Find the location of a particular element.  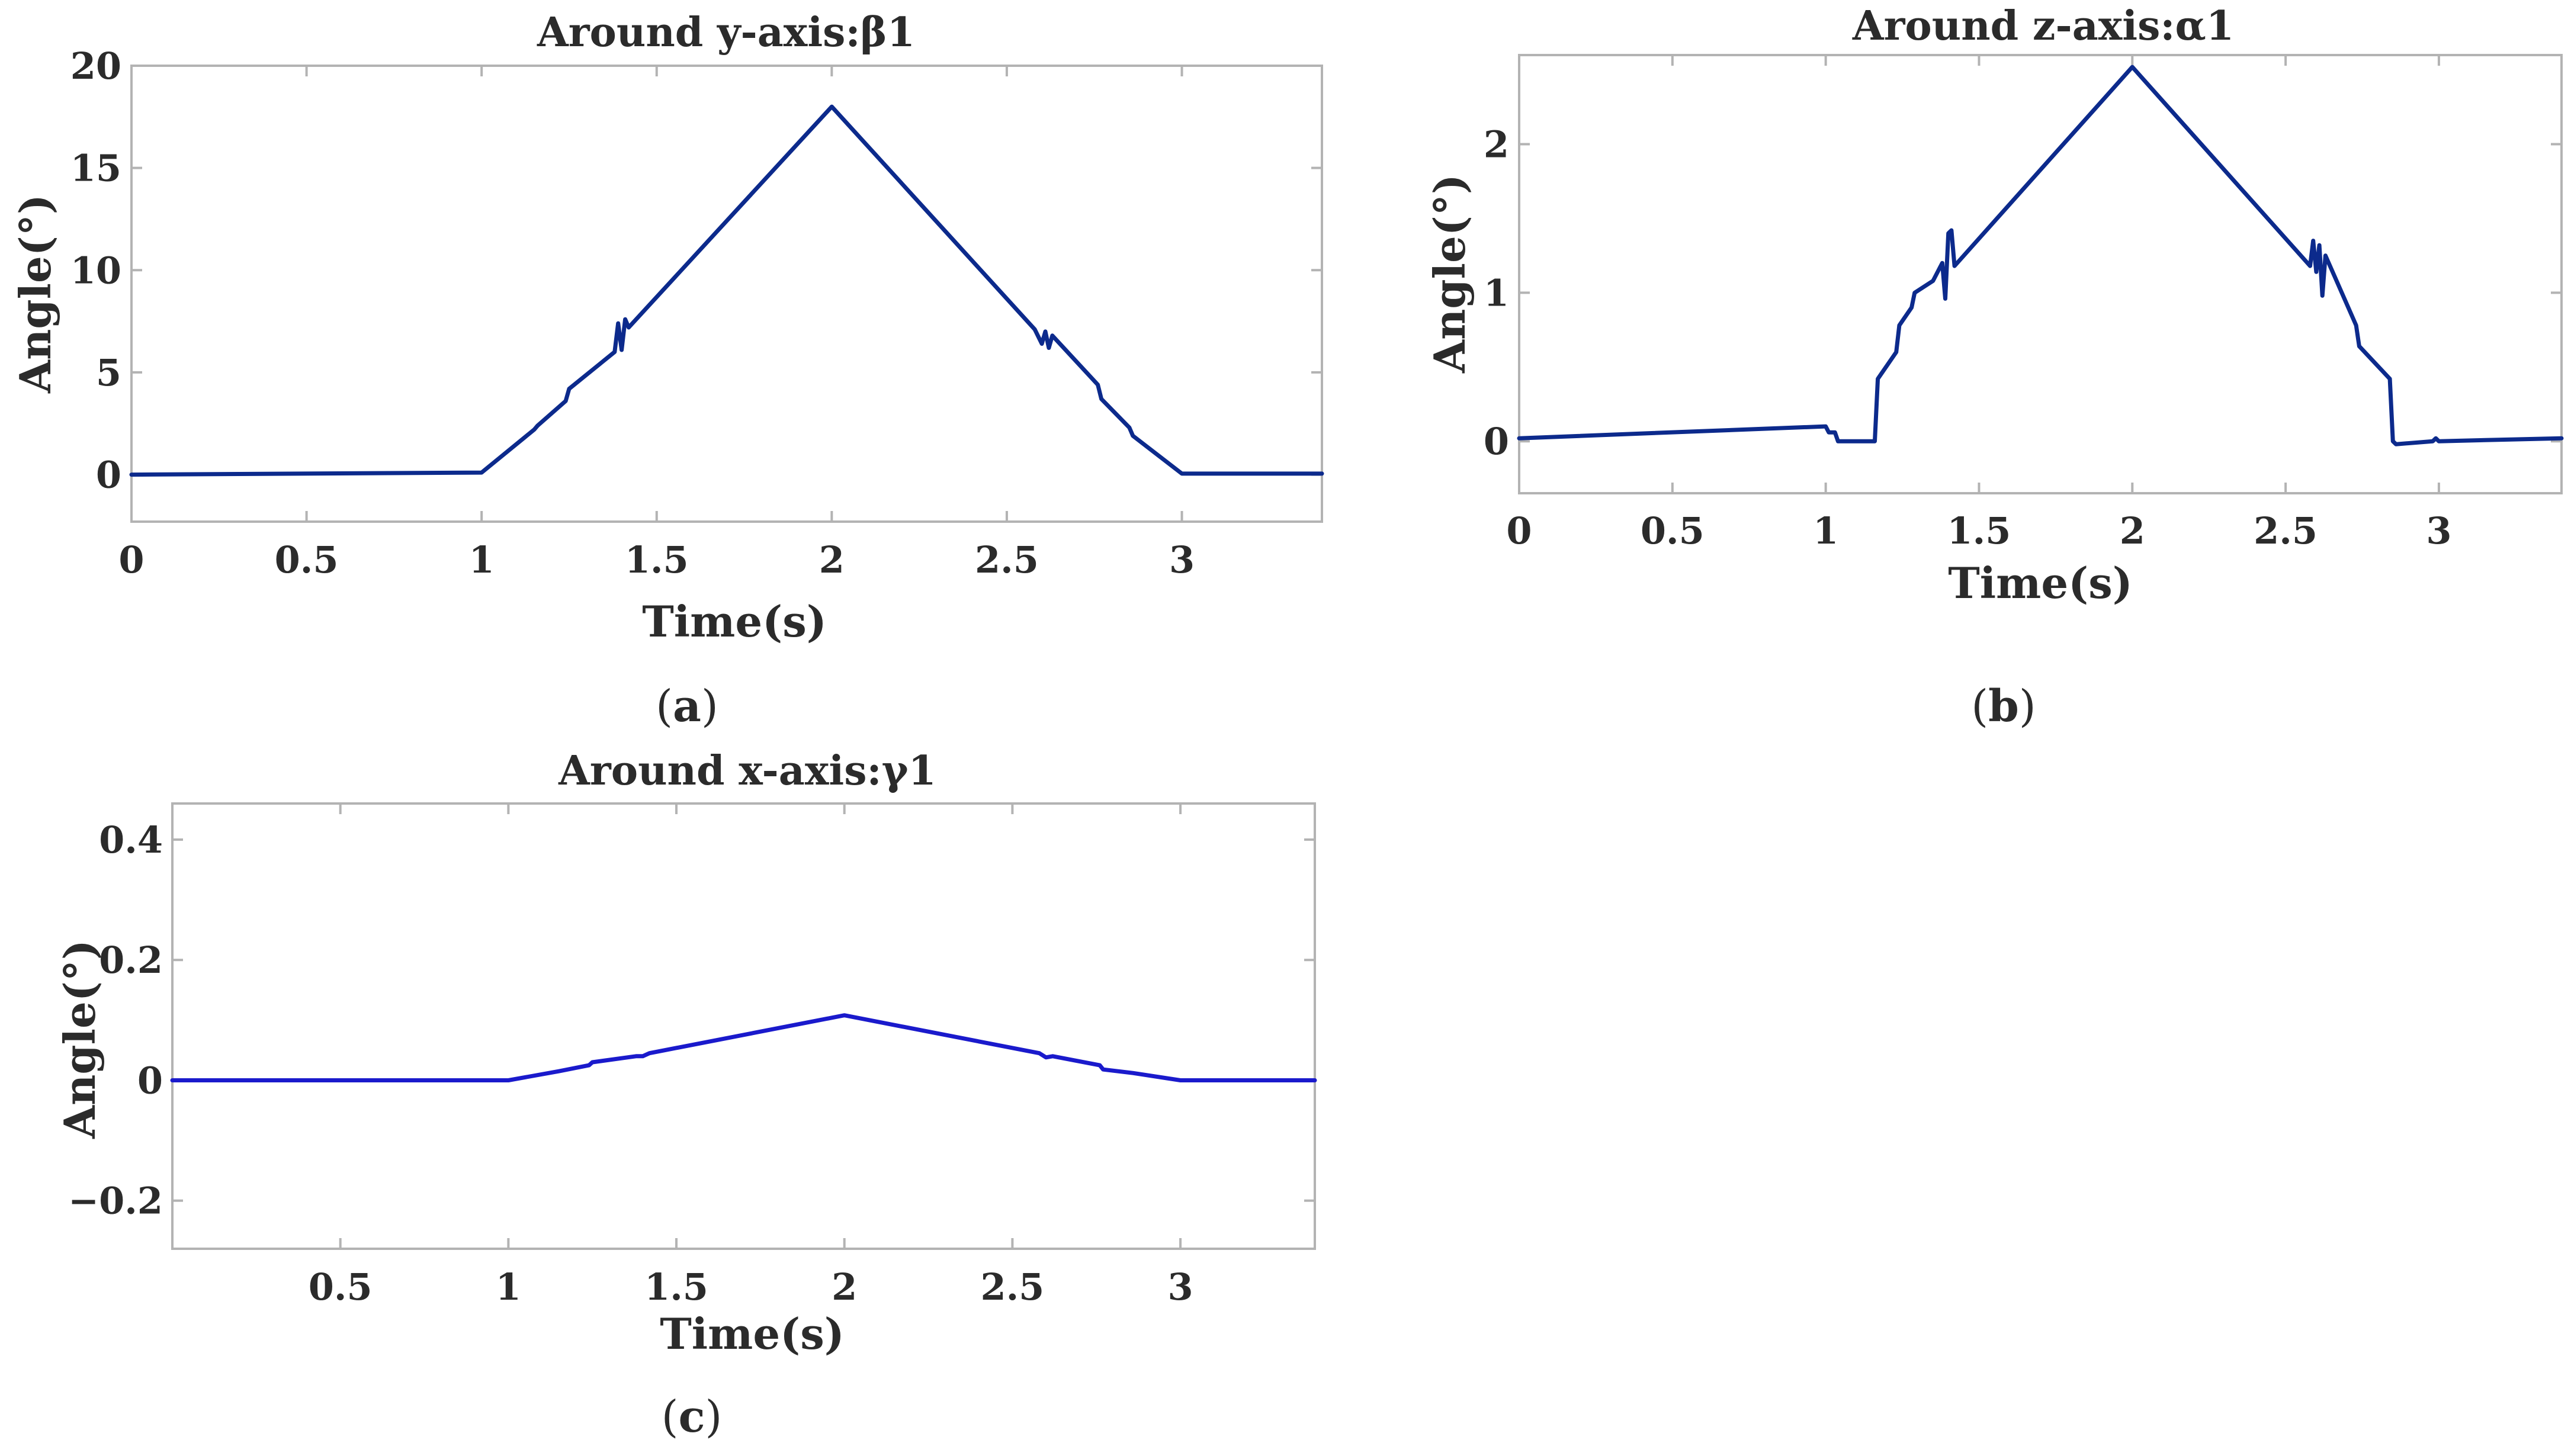

chart-c-plot-area is located at coordinates (743, 1026).